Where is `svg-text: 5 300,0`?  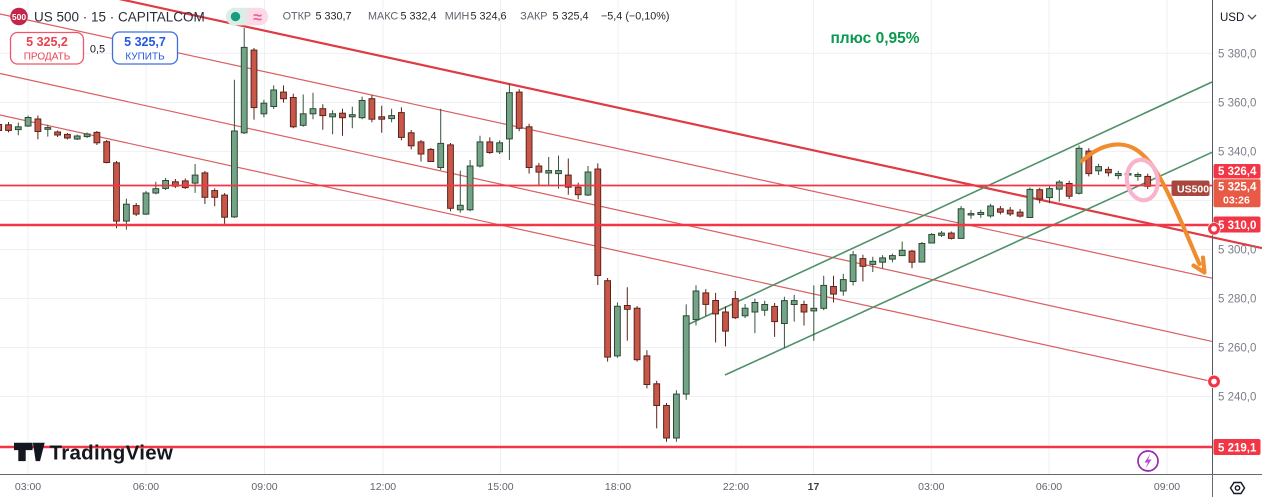
svg-text: 5 300,0 is located at coordinates (1237, 251).